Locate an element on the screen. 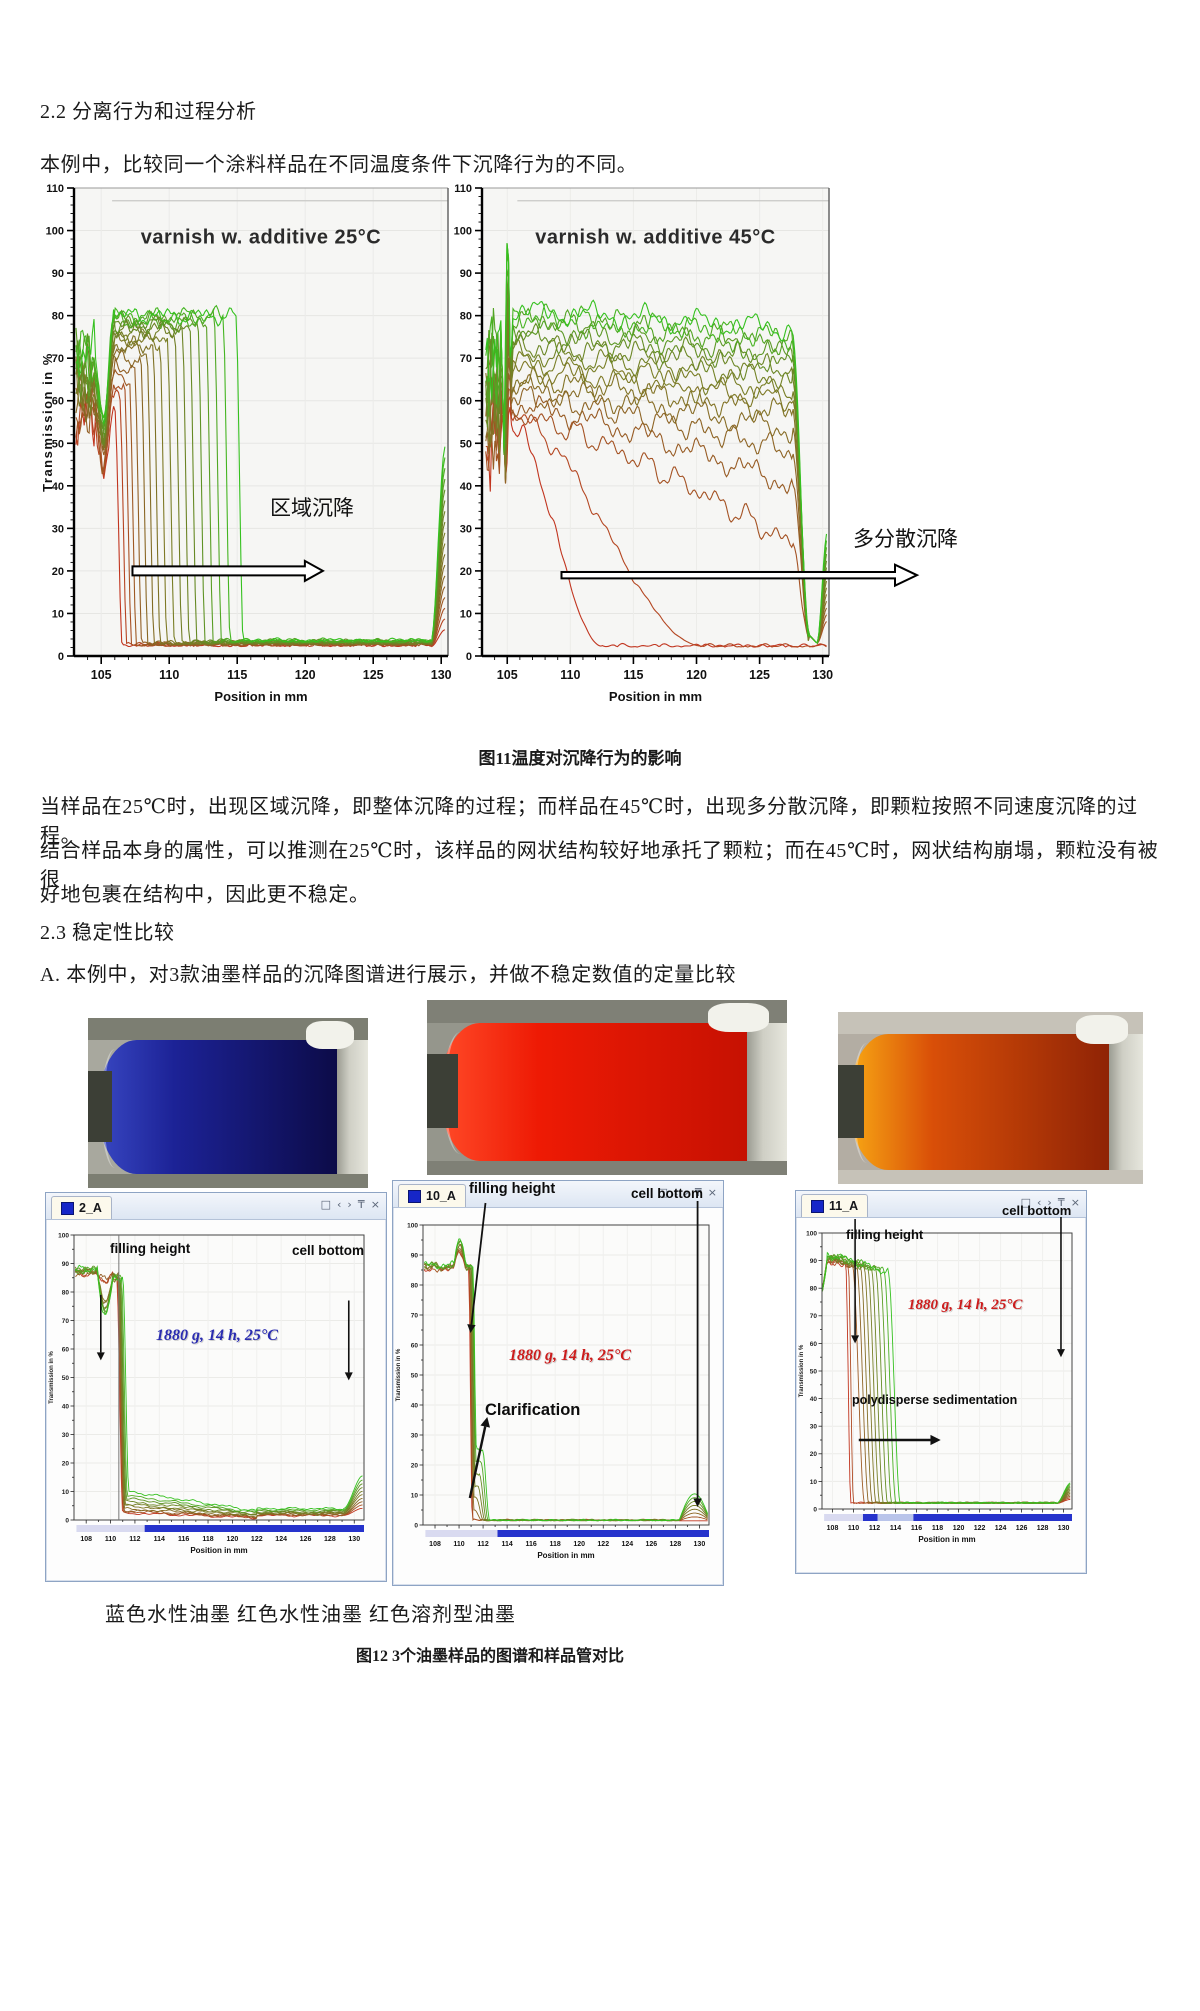 The width and height of the screenshot is (1200, 2011). svg-text: 125 is located at coordinates (759, 675).